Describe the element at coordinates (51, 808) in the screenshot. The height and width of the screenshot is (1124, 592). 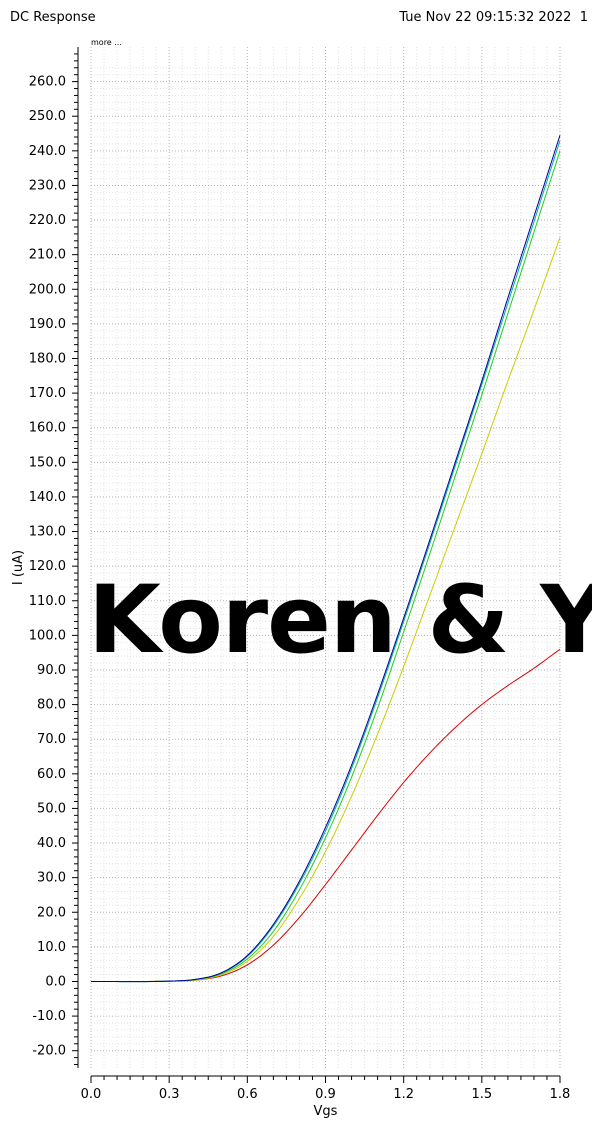
I see `y-tick-label: 50.0` at that location.